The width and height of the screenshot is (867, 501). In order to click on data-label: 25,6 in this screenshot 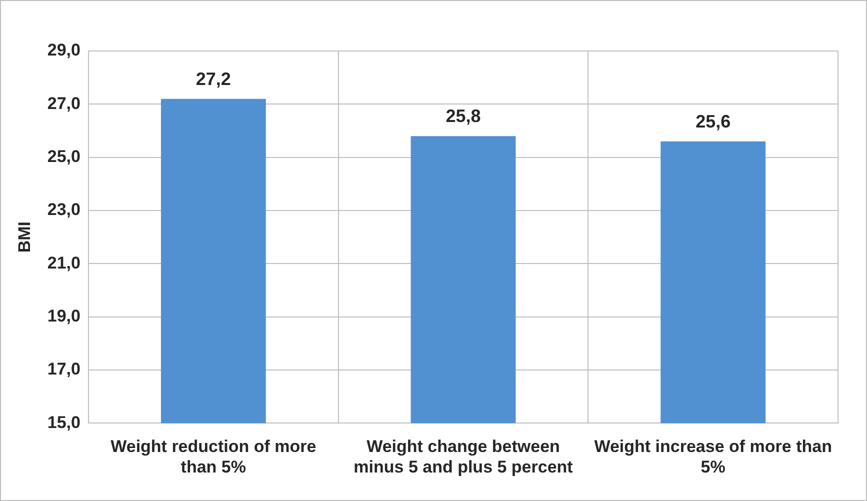, I will do `click(713, 121)`.